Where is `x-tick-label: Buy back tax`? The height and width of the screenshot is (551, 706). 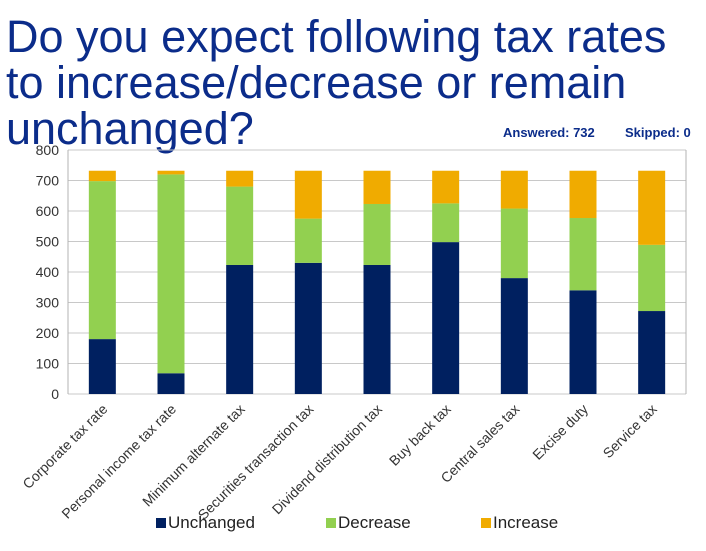
x-tick-label: Buy back tax is located at coordinates (420, 435).